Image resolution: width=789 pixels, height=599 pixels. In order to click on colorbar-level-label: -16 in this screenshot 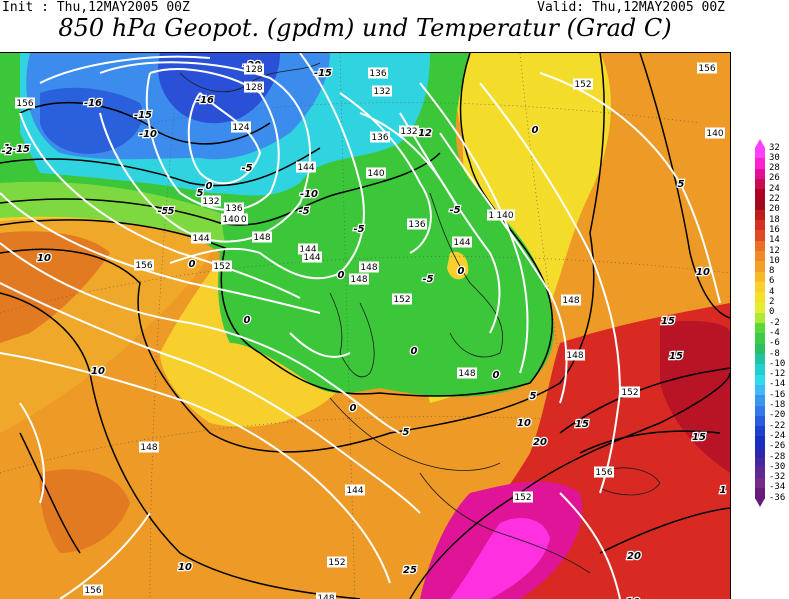, I will do `click(777, 395)`.